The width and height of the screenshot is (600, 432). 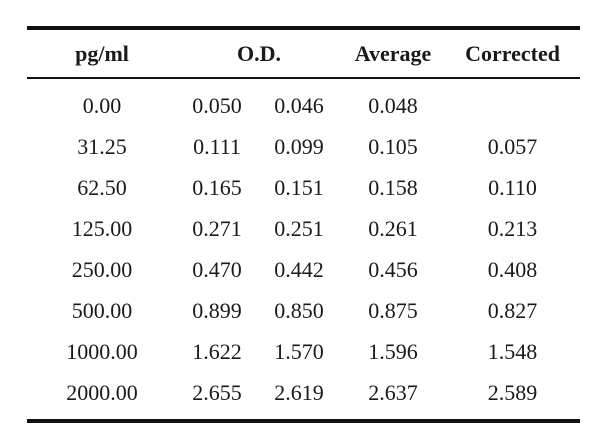 What do you see at coordinates (217, 392) in the screenshot?
I see `cell-od-1: 2.655` at bounding box center [217, 392].